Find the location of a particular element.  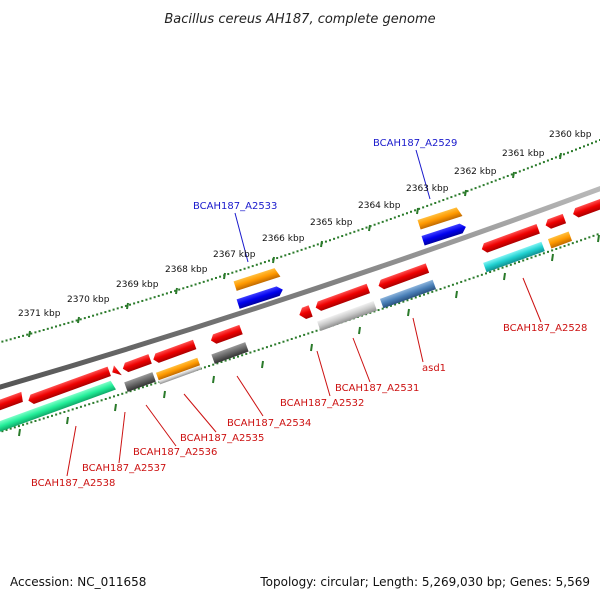

gene-asd1-red is located at coordinates (403, 276).